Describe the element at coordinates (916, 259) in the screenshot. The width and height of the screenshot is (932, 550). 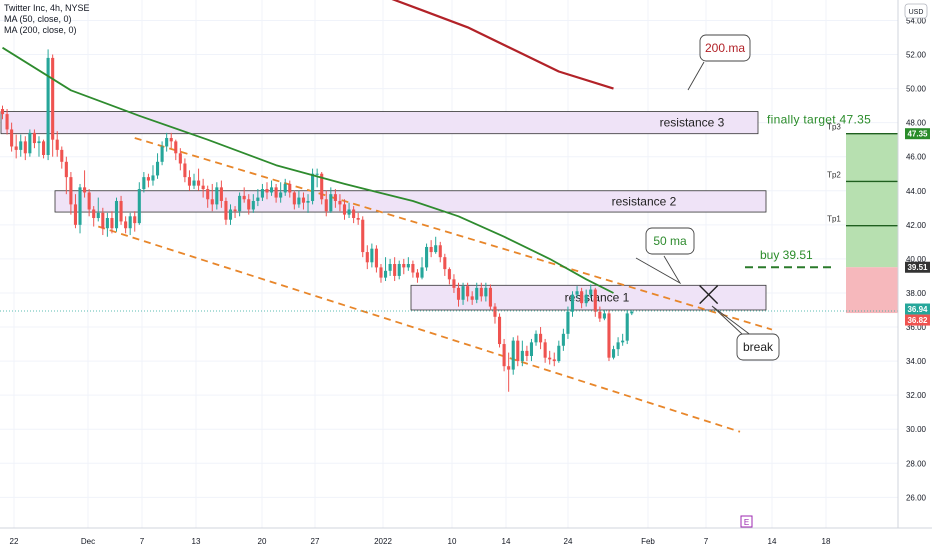
I see `price-tick-label: 40.00` at that location.